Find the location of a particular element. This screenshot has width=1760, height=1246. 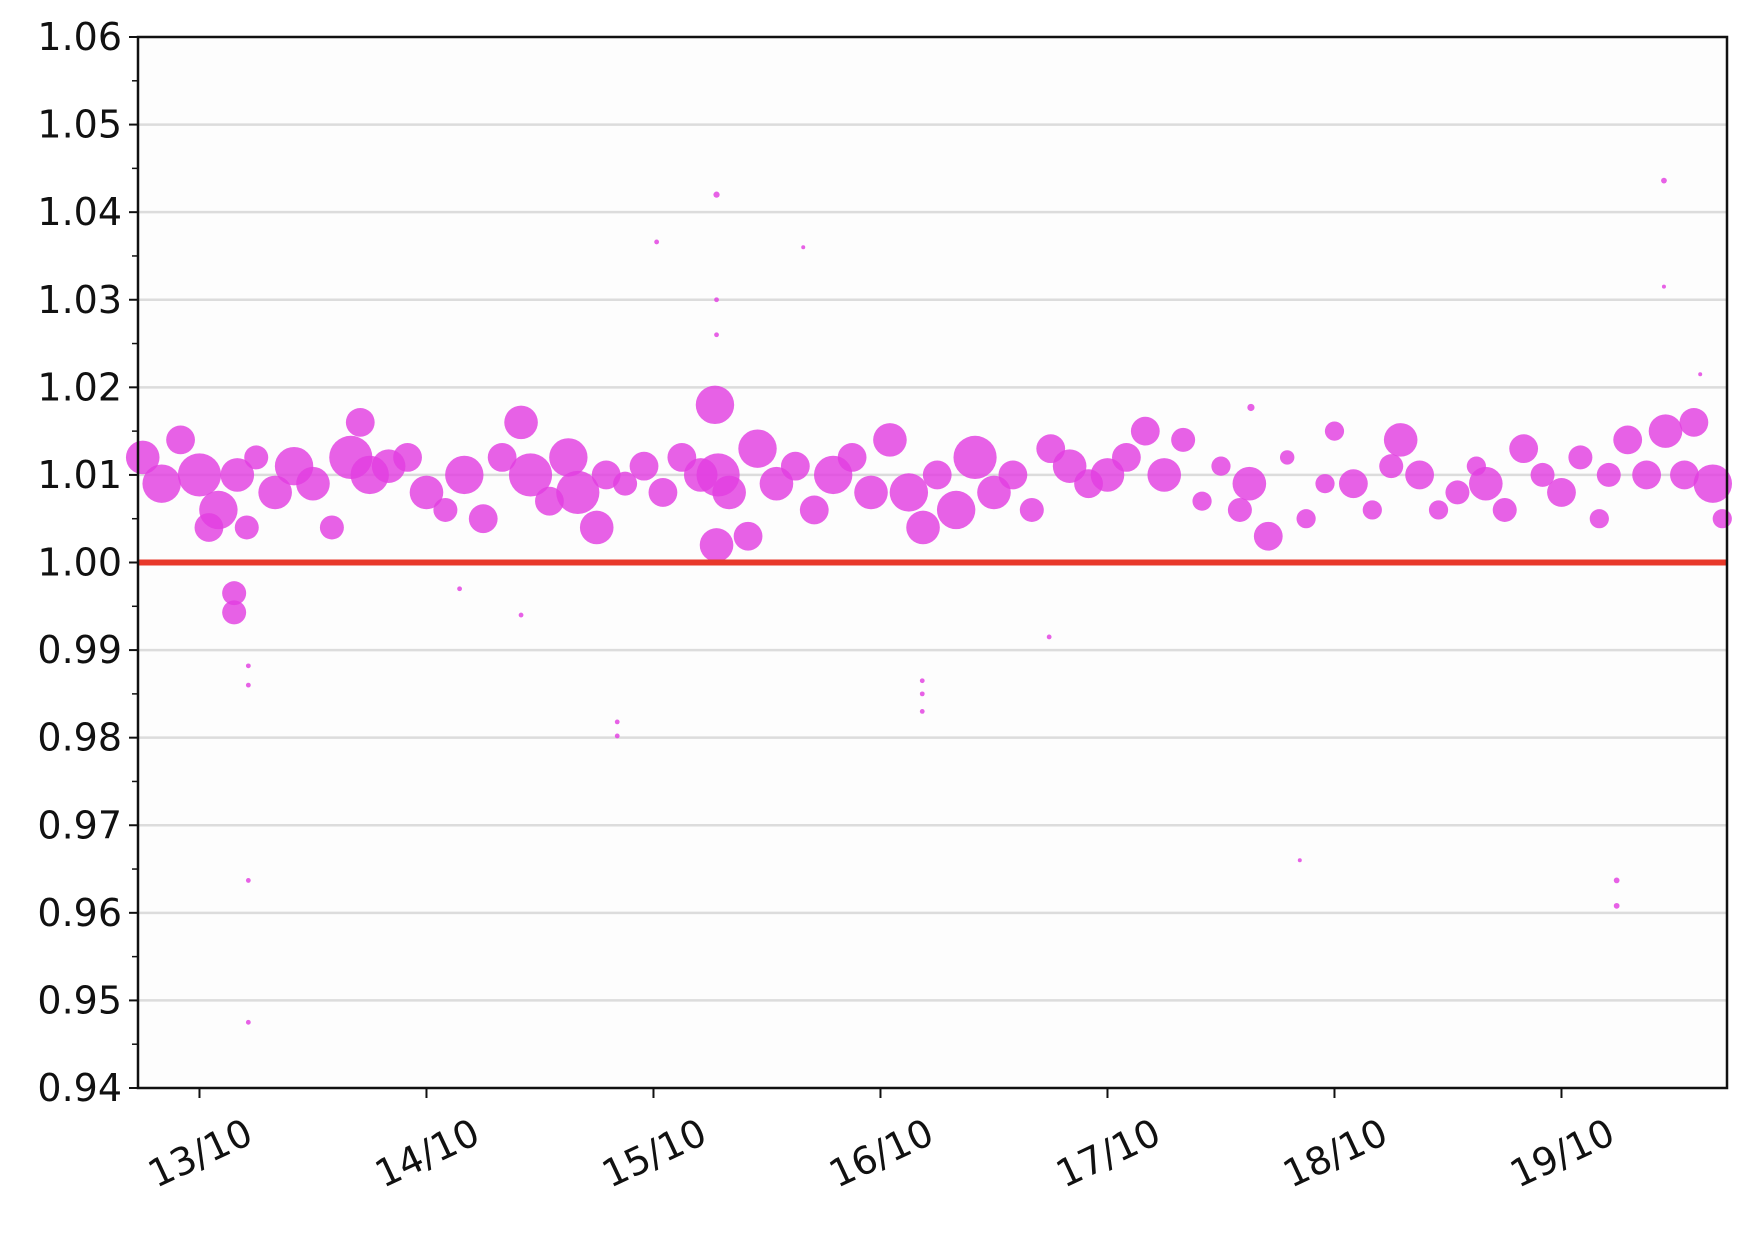

y-tick-label: 0.95 is located at coordinates (79, 1000).